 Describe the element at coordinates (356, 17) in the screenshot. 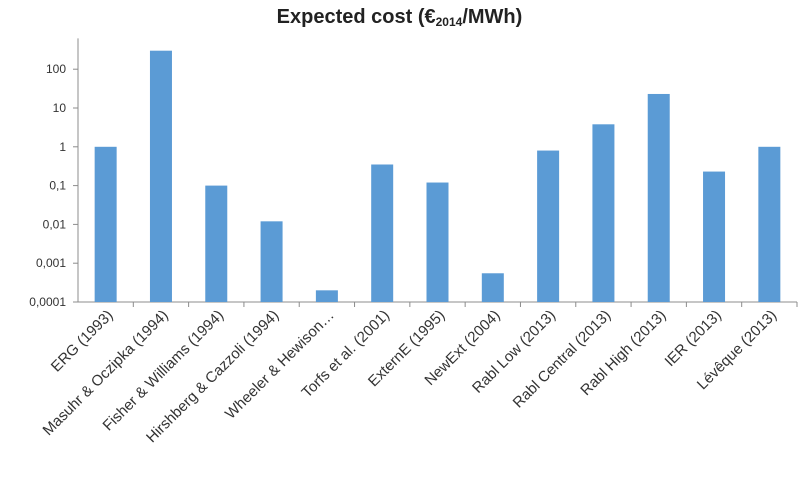

I see `chart-title-main: Expected cost (€` at that location.